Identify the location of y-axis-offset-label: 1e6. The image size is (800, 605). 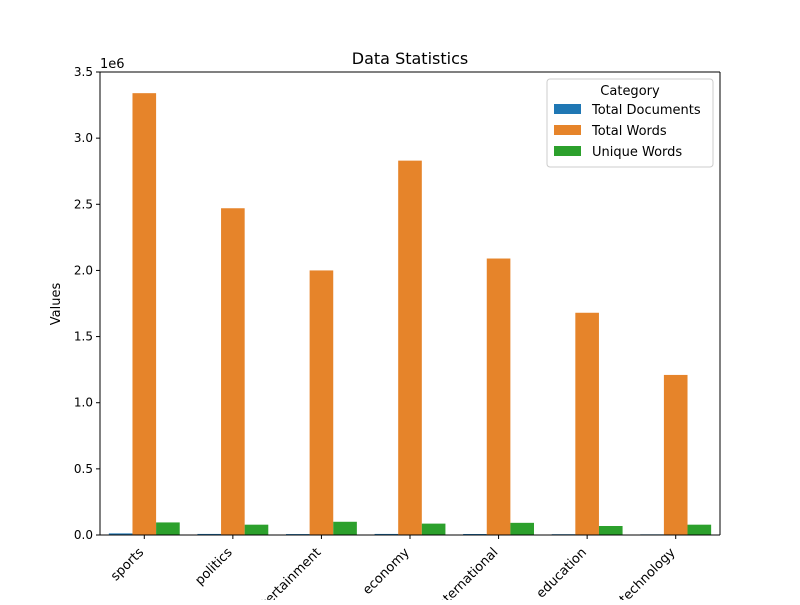
(112, 64).